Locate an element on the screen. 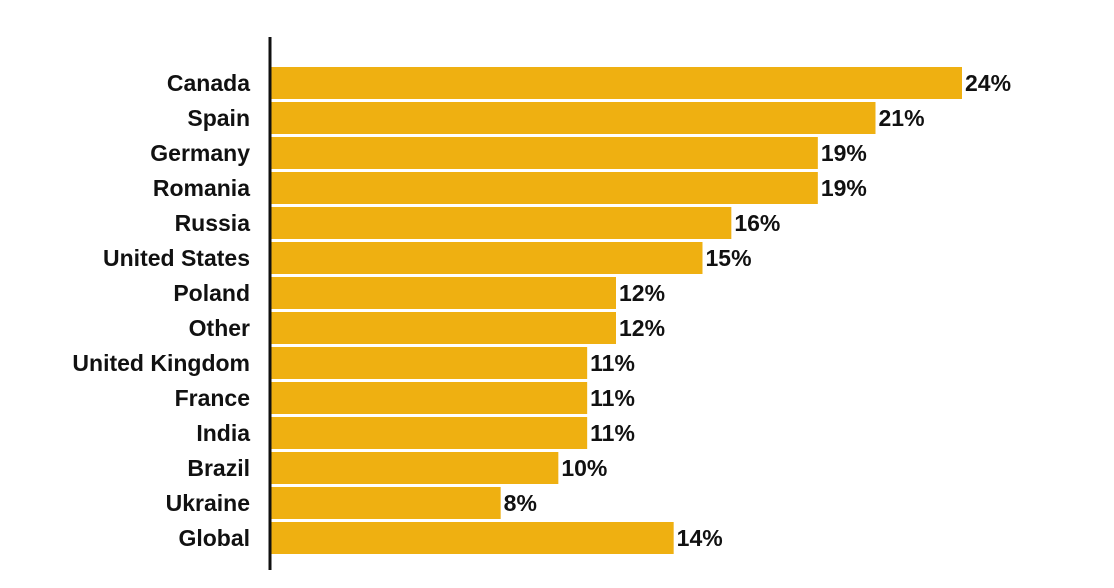 The image size is (1114, 588). category-label-other: Other is located at coordinates (219, 328).